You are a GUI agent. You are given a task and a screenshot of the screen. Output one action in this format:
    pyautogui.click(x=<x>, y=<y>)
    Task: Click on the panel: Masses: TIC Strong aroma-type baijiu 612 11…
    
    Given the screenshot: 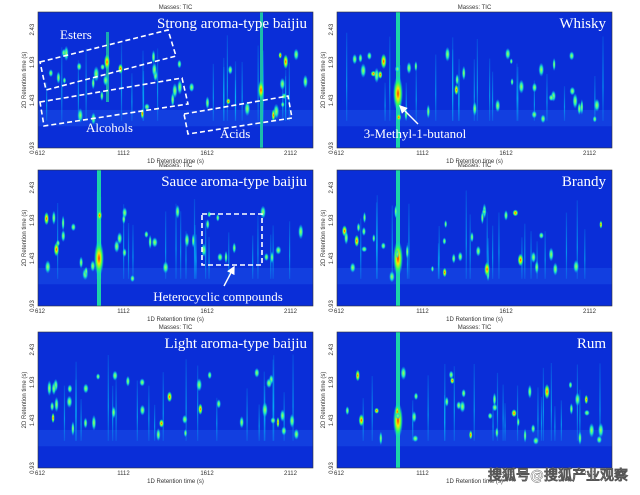 What is the action you would take?
    pyautogui.click(x=168, y=85)
    